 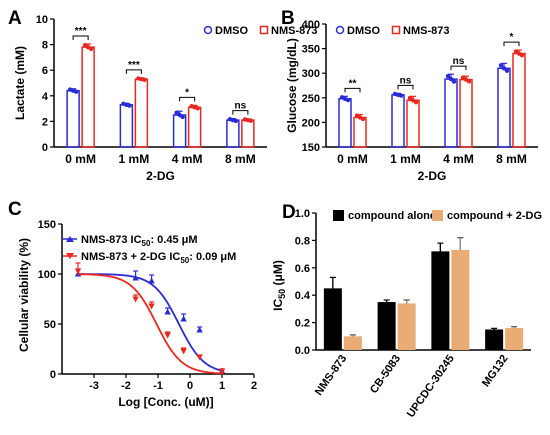 I want to click on significance-label: ***, so click(x=81, y=31).